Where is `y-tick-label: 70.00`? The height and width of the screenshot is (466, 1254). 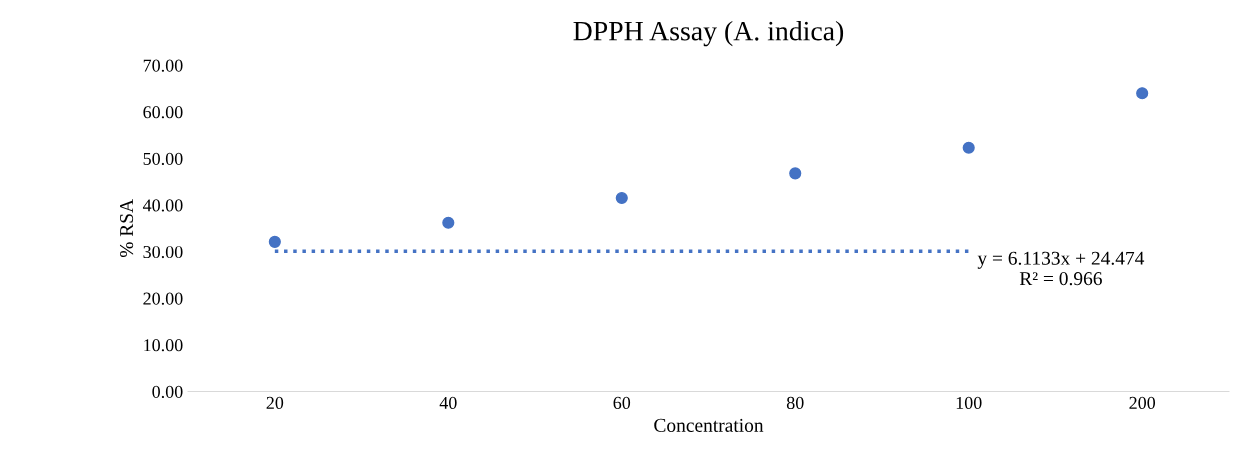
y-tick-label: 70.00 is located at coordinates (163, 65).